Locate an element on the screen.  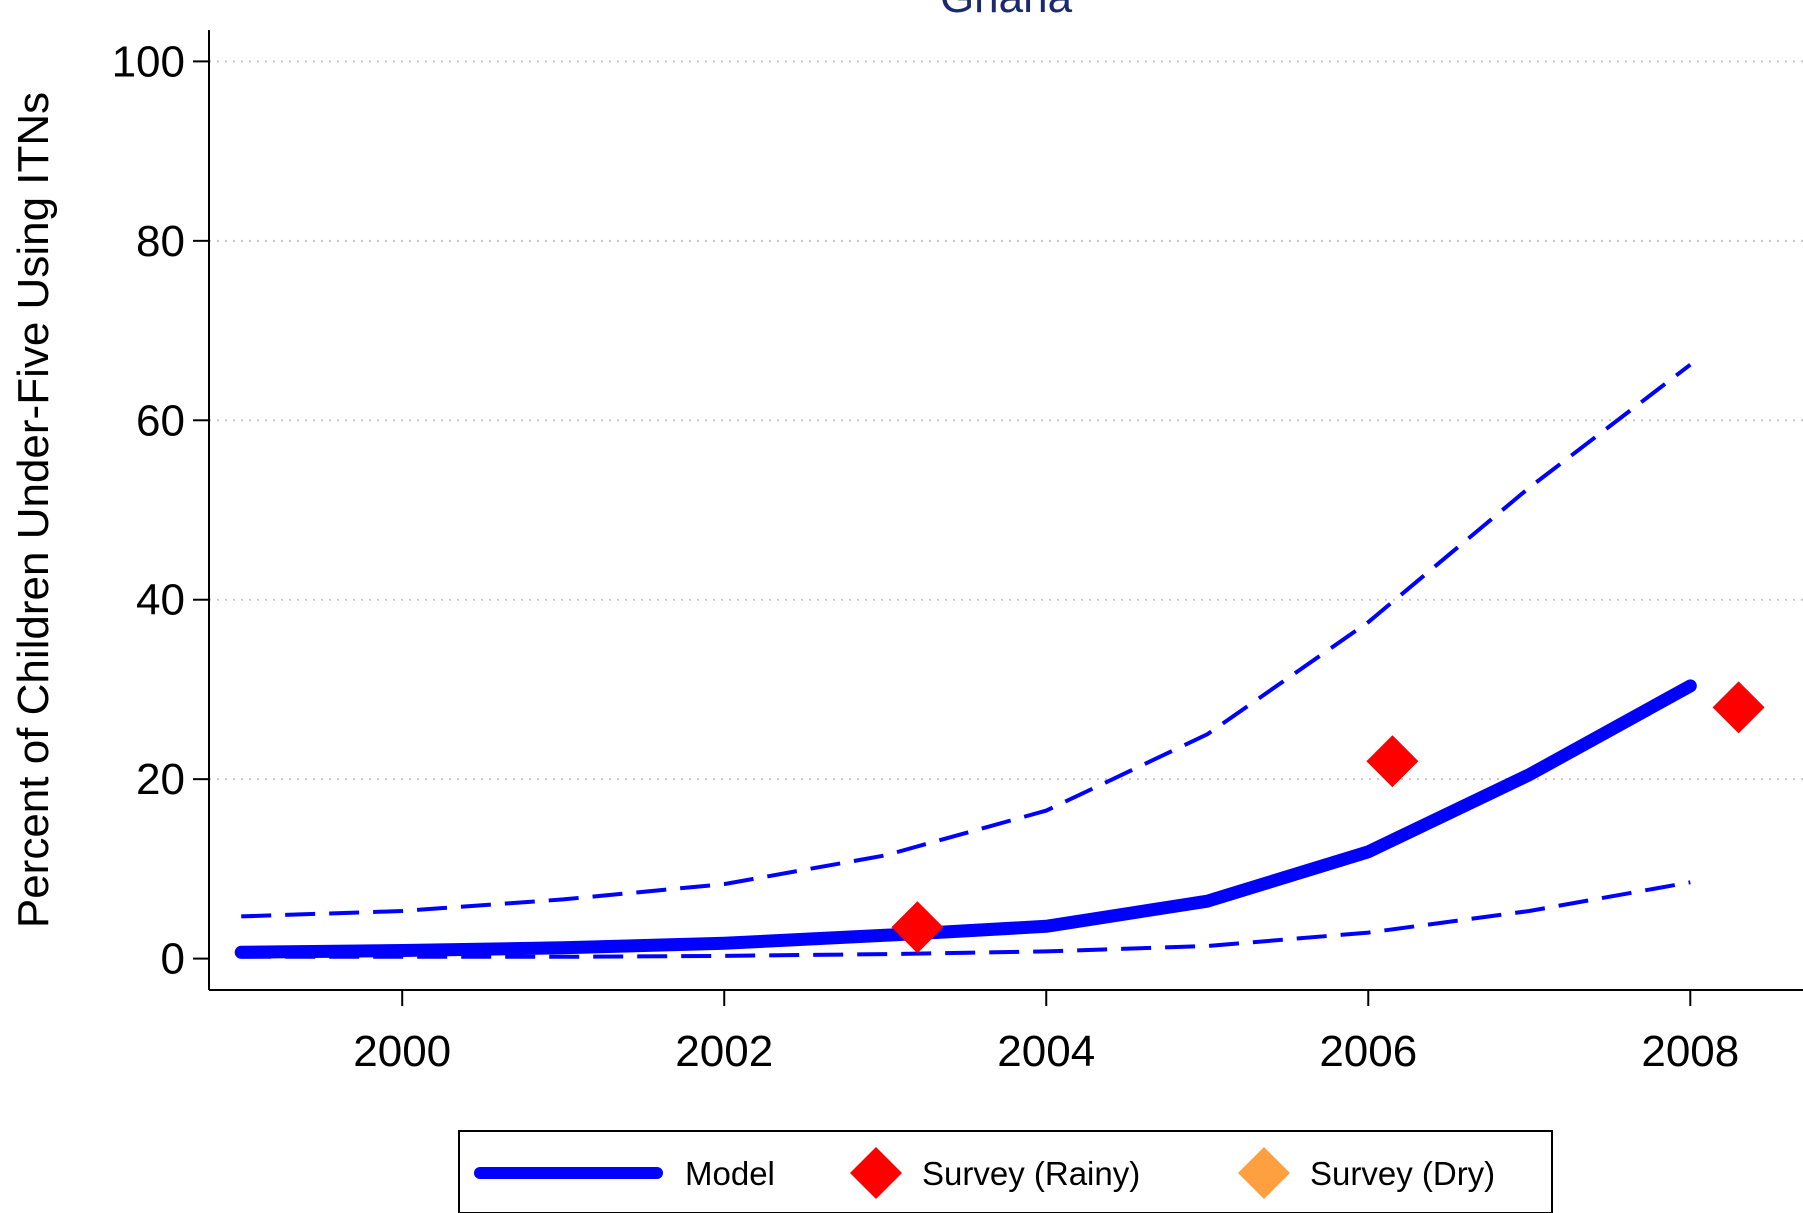
y-tick-label-20: 20 is located at coordinates (160, 779).